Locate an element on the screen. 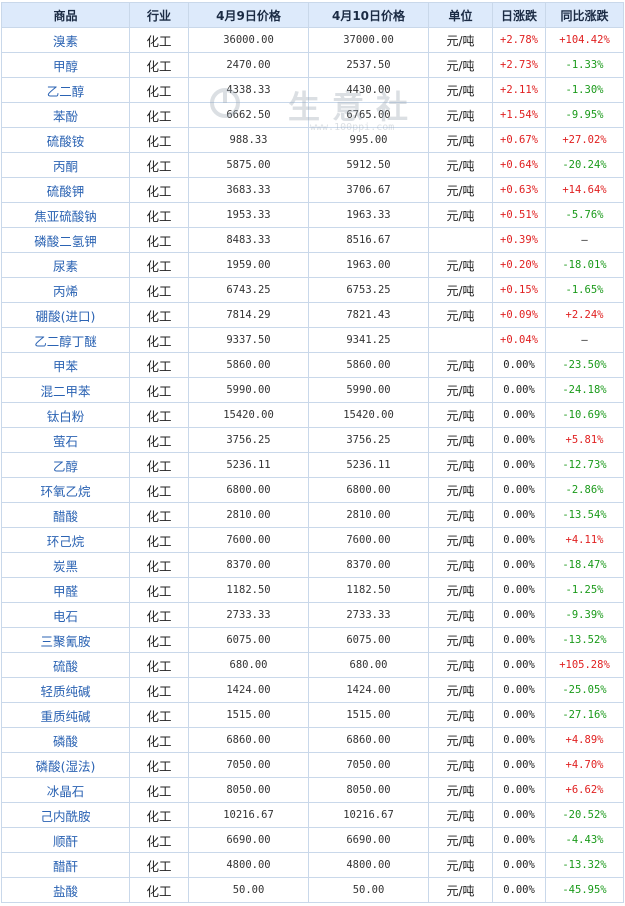 The width and height of the screenshot is (625, 906). yoy-change-cell: -1.30% is located at coordinates (584, 90).